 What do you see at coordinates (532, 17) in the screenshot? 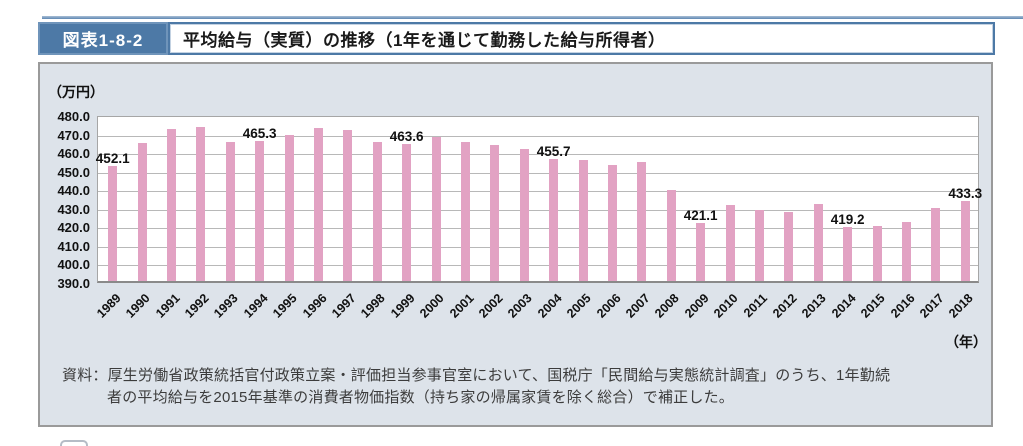
I see `top-divider-rule` at bounding box center [532, 17].